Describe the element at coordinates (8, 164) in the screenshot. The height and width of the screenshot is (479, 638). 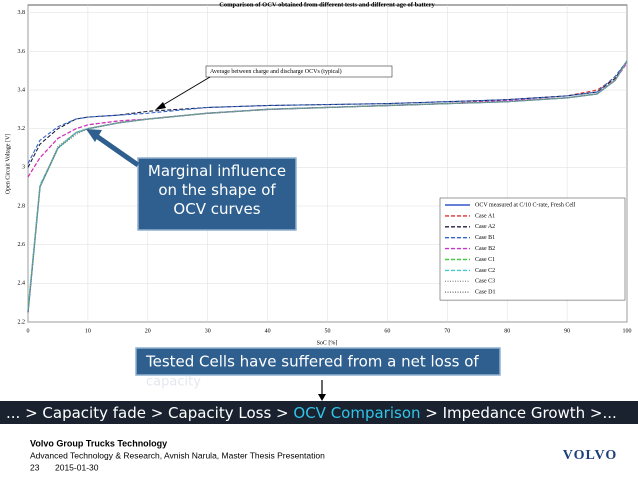
I see `y-axis-label: Open Circuit Voltage [V]` at that location.